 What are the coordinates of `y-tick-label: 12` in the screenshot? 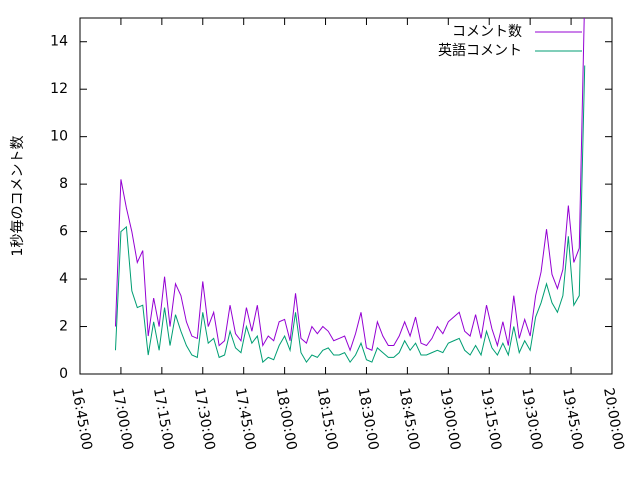 It's located at (59, 89).